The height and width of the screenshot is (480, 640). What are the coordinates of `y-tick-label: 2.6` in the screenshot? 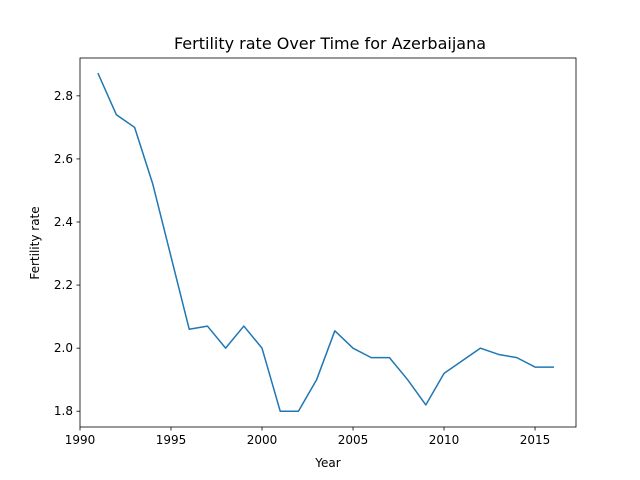 It's located at (63, 159).